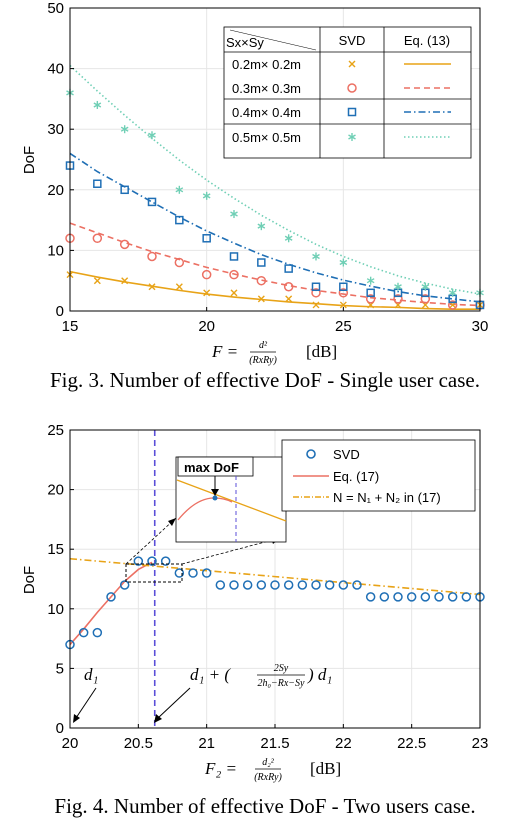  What do you see at coordinates (55, 609) in the screenshot?
I see `f4-ytick-label: 10` at bounding box center [55, 609].